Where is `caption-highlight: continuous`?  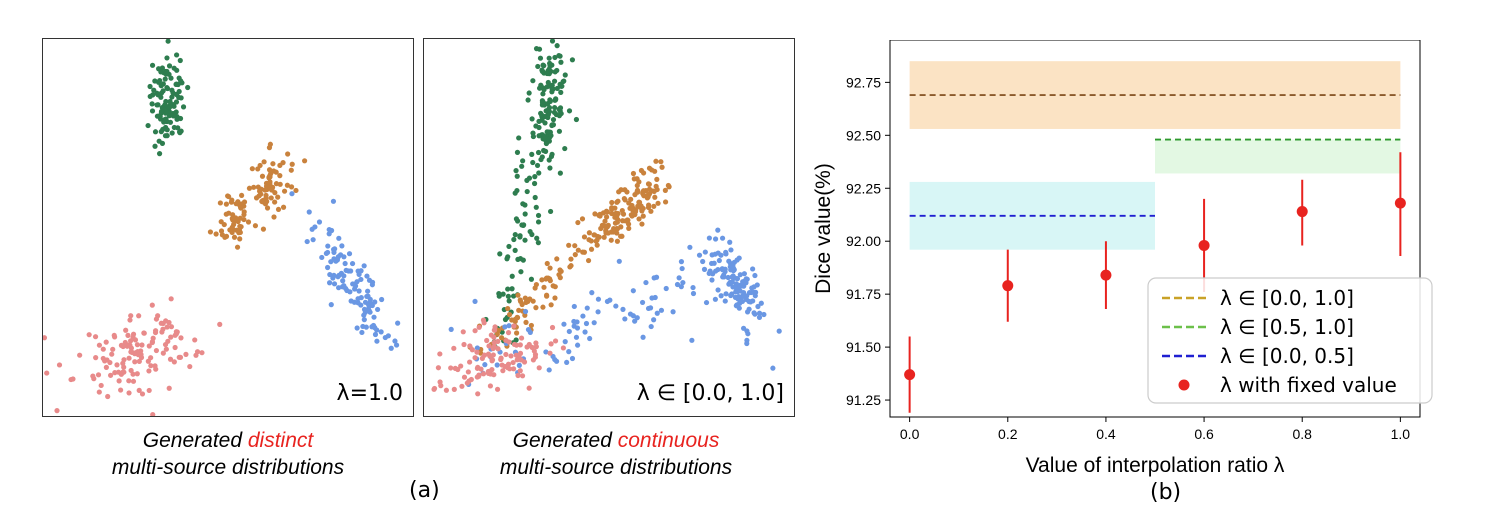 caption-highlight: continuous is located at coordinates (668, 440).